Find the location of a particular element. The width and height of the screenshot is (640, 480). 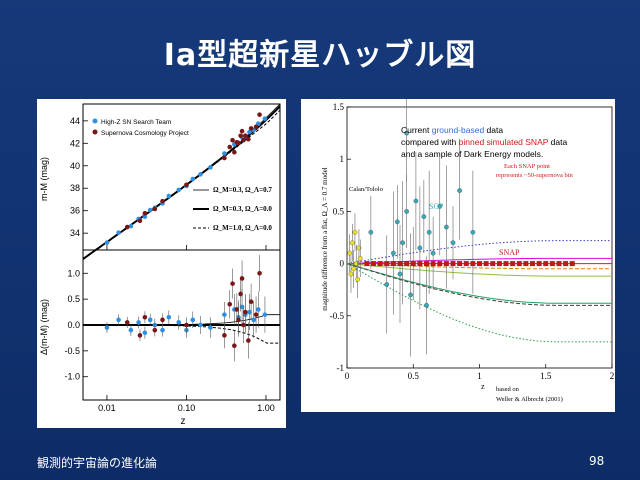

snap-x-tick-label: 0.5 is located at coordinates (414, 376).